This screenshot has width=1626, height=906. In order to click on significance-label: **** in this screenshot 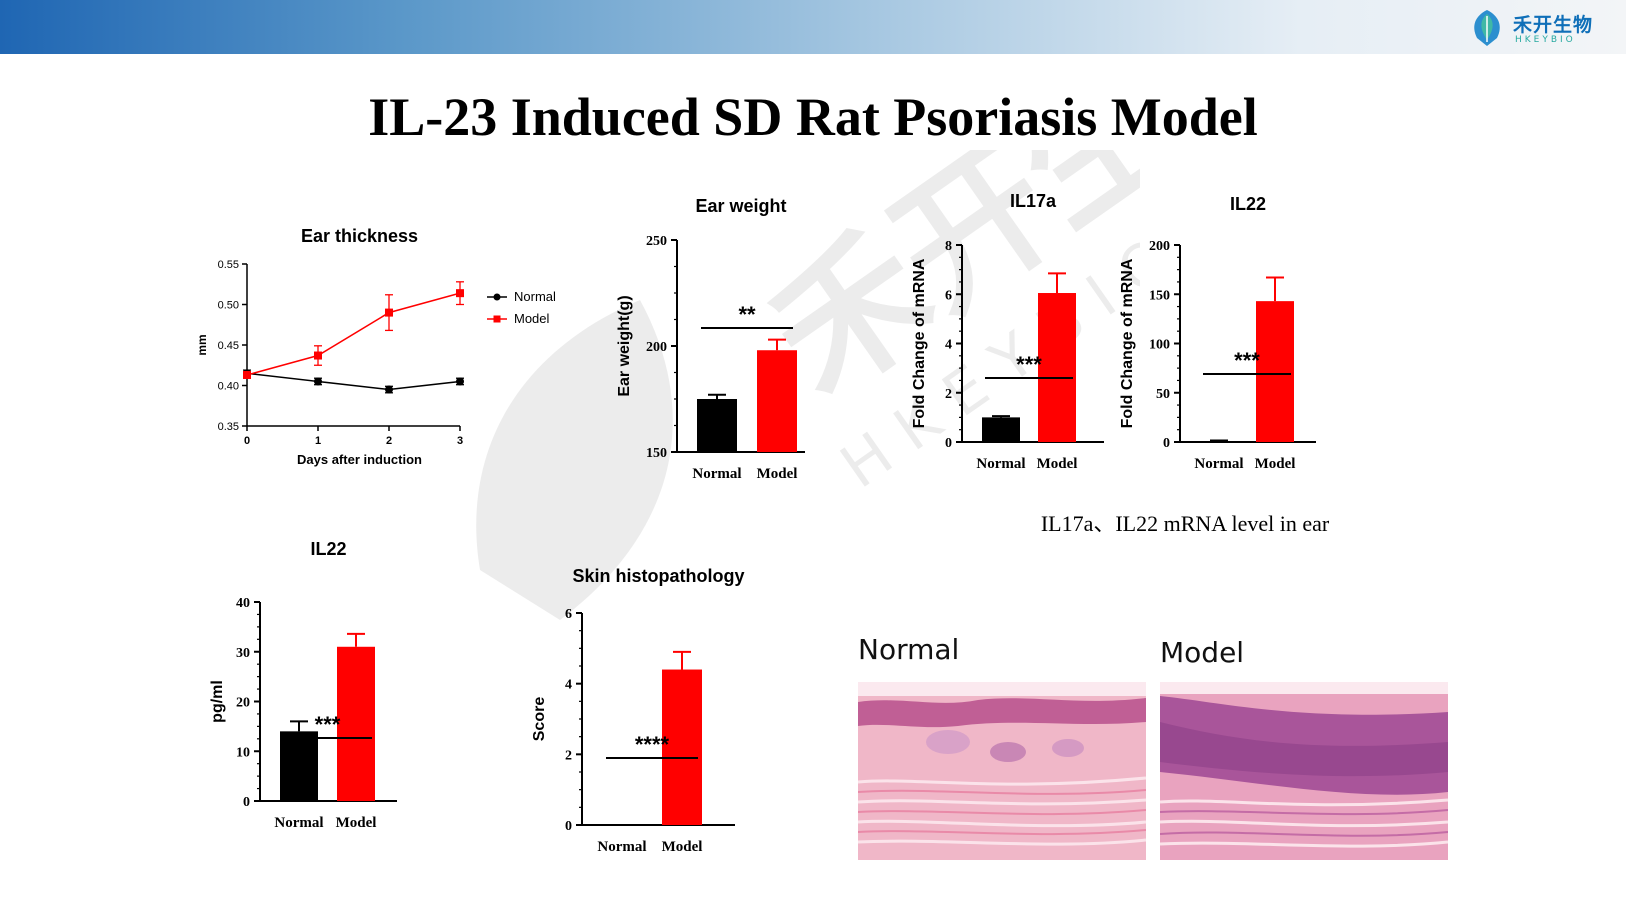, I will do `click(652, 744)`.